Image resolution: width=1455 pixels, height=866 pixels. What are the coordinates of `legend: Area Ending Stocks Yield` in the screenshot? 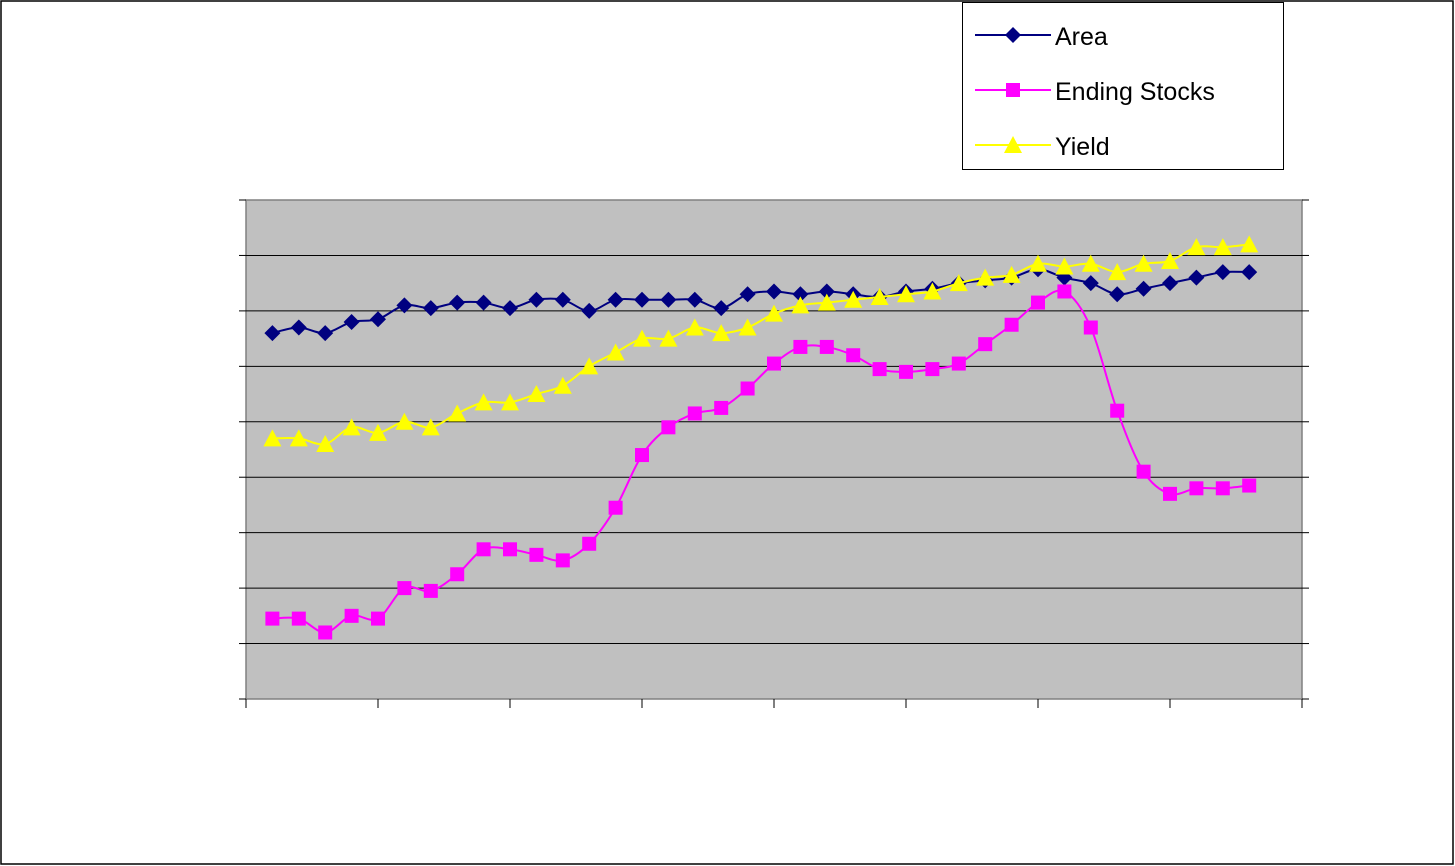 It's located at (1123, 86).